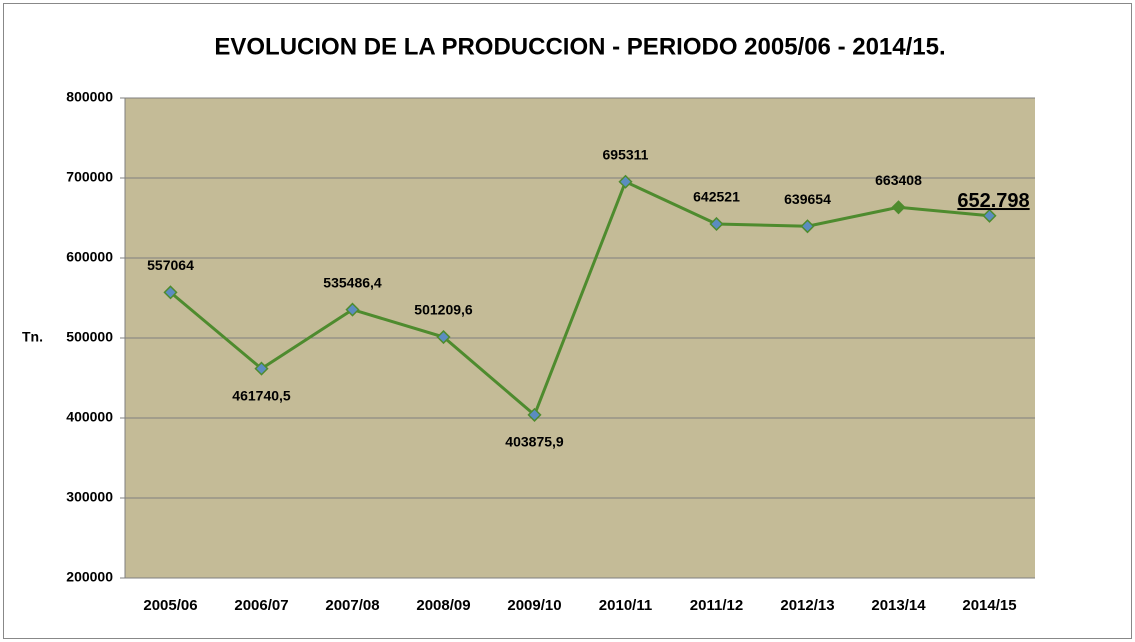 This screenshot has height=642, width=1135. What do you see at coordinates (716, 605) in the screenshot?
I see `x-tick-label: 2011/12` at bounding box center [716, 605].